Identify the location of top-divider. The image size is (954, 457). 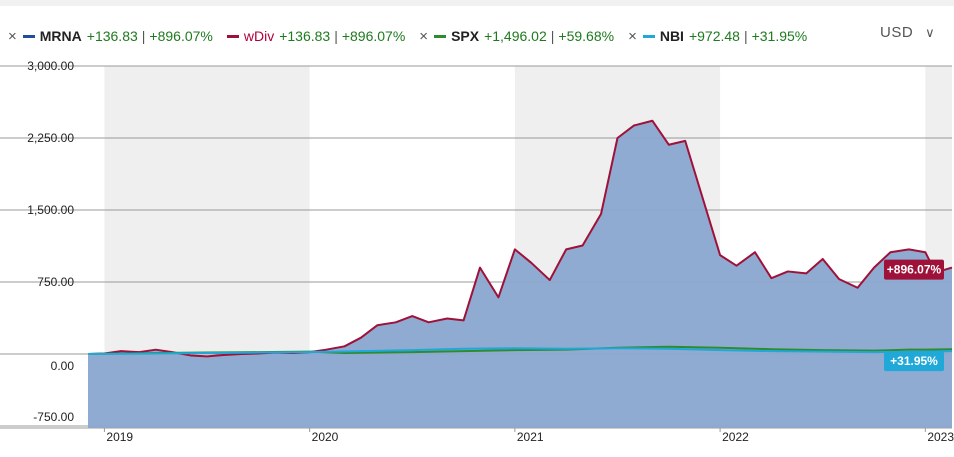
(477, 3).